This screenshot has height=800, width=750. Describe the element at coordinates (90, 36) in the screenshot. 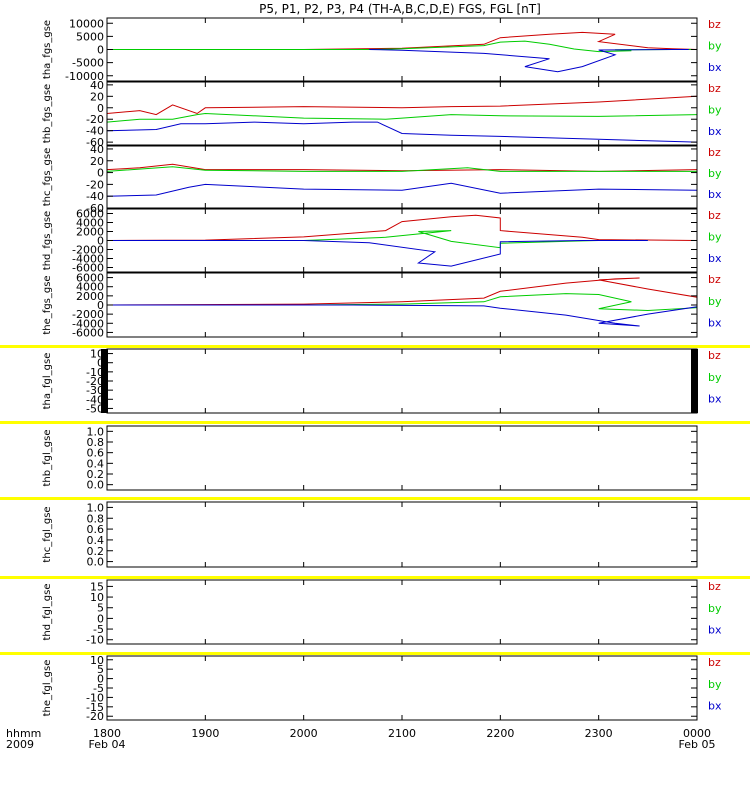

I see `y-tick-label: 5000` at that location.